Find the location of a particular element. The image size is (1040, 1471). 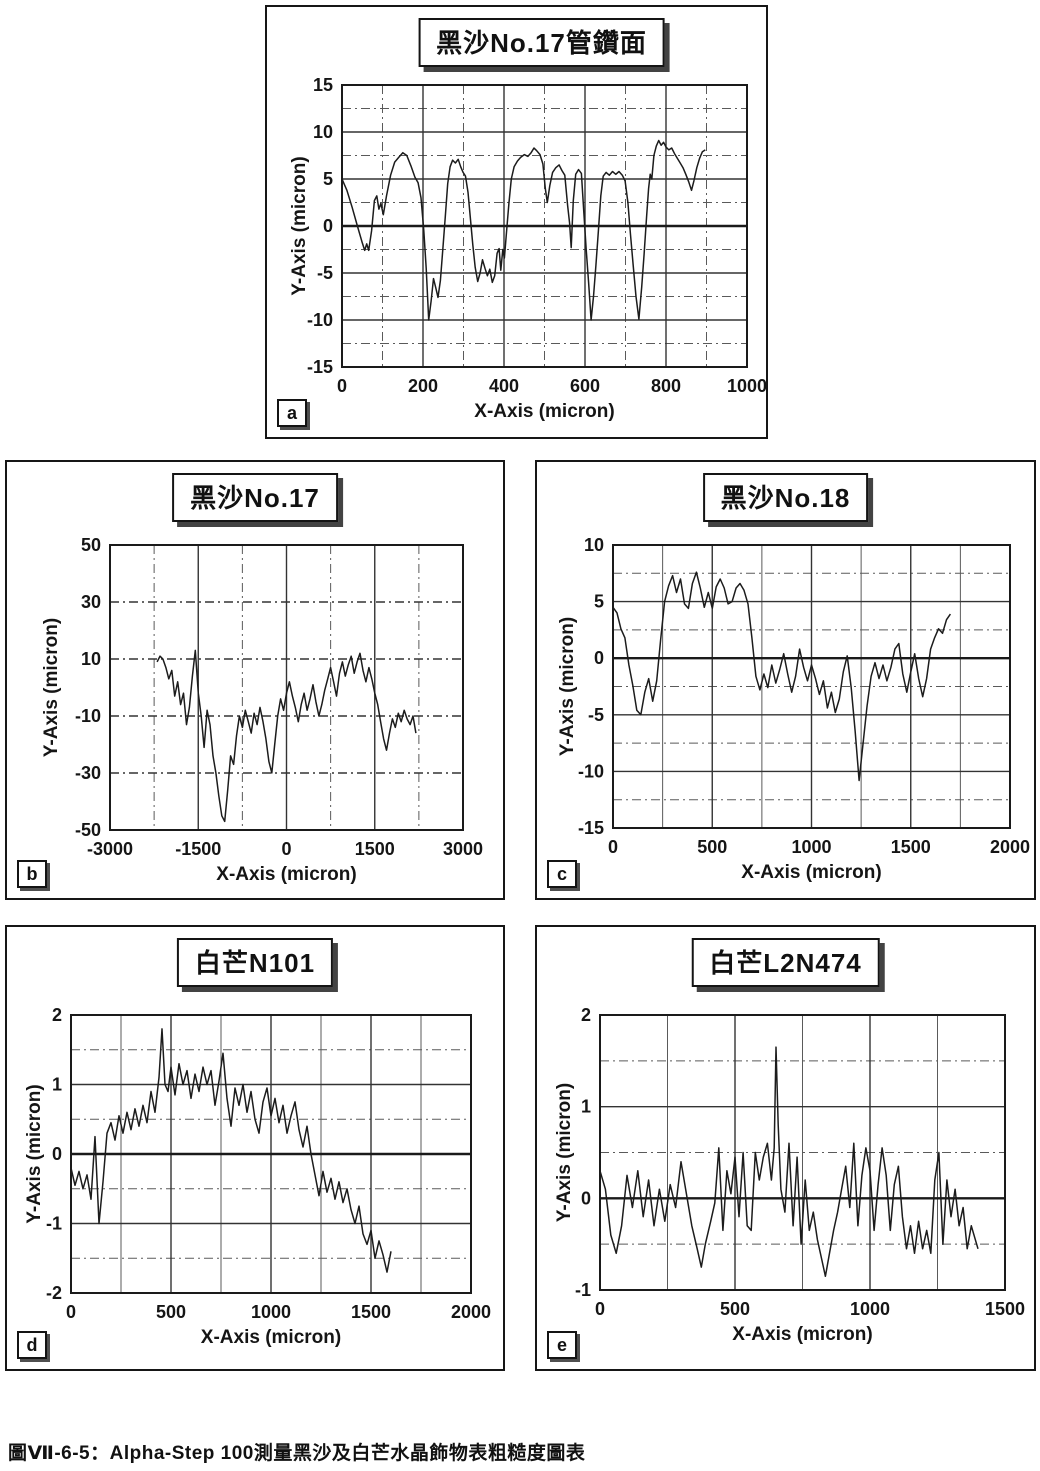

chart-e-title-text: 白芒L2N474 is located at coordinates (785, 963).